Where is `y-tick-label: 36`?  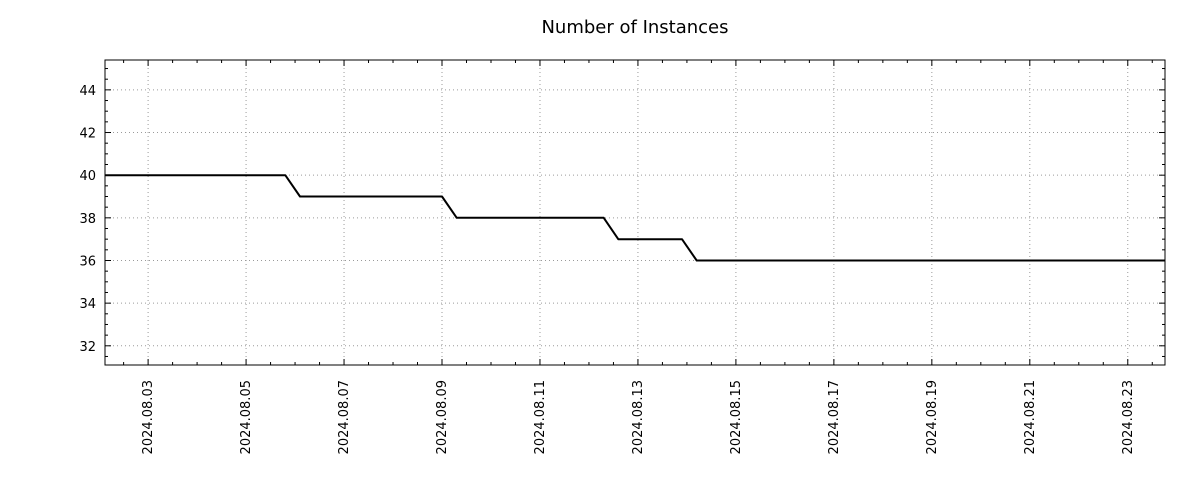
y-tick-label: 36 is located at coordinates (87, 261).